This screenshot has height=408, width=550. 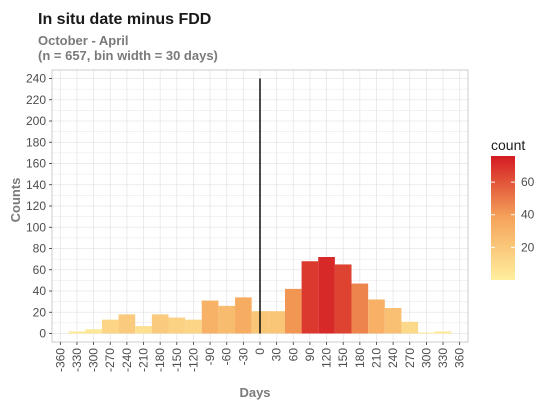 What do you see at coordinates (77, 360) in the screenshot?
I see `x-tick-label: -330` at bounding box center [77, 360].